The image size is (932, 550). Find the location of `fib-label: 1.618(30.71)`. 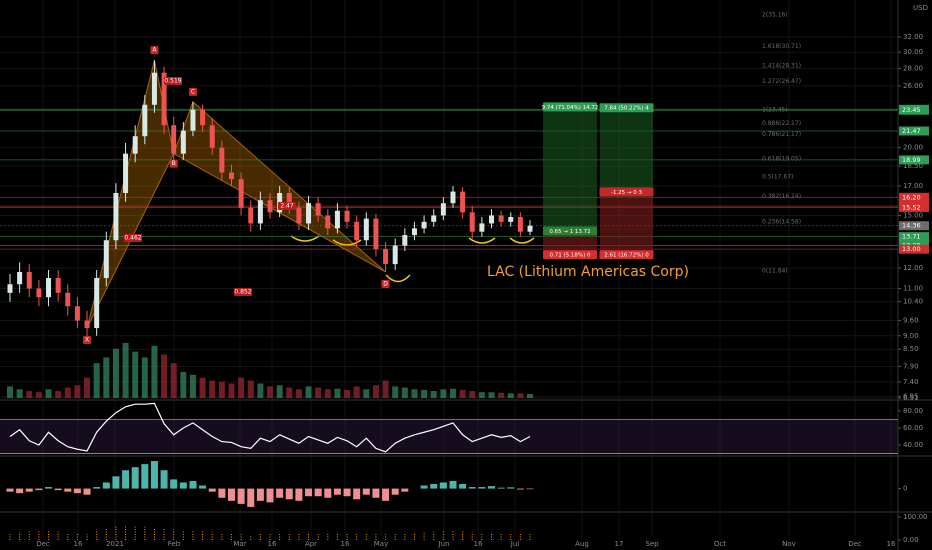

fib-label: 1.618(30.71) is located at coordinates (781, 46).